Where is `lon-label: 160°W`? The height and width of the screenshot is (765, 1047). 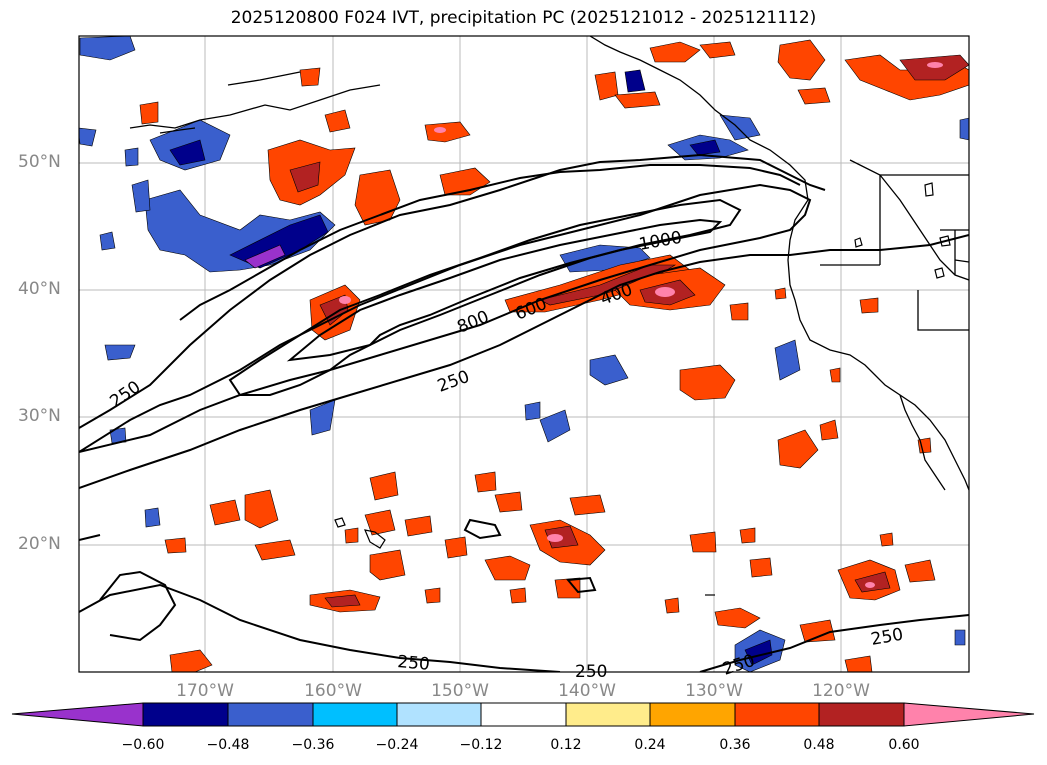 lon-label: 160°W is located at coordinates (333, 691).